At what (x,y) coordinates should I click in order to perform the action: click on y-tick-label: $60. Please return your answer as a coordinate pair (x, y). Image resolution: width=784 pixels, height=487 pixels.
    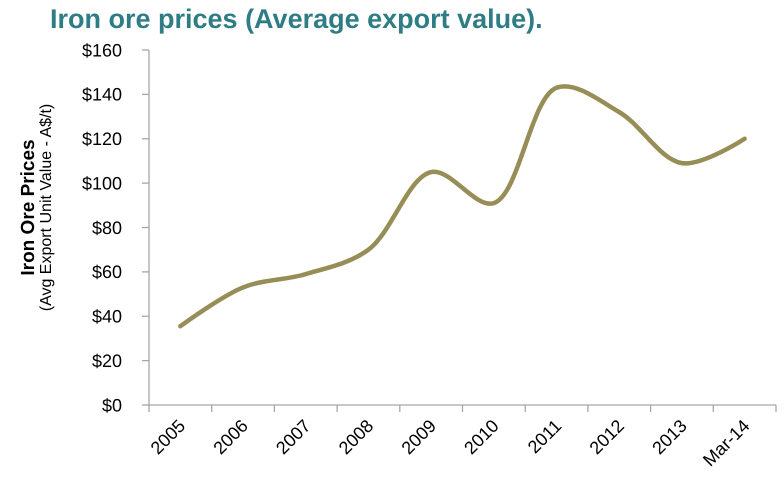
    Looking at the image, I should click on (107, 272).